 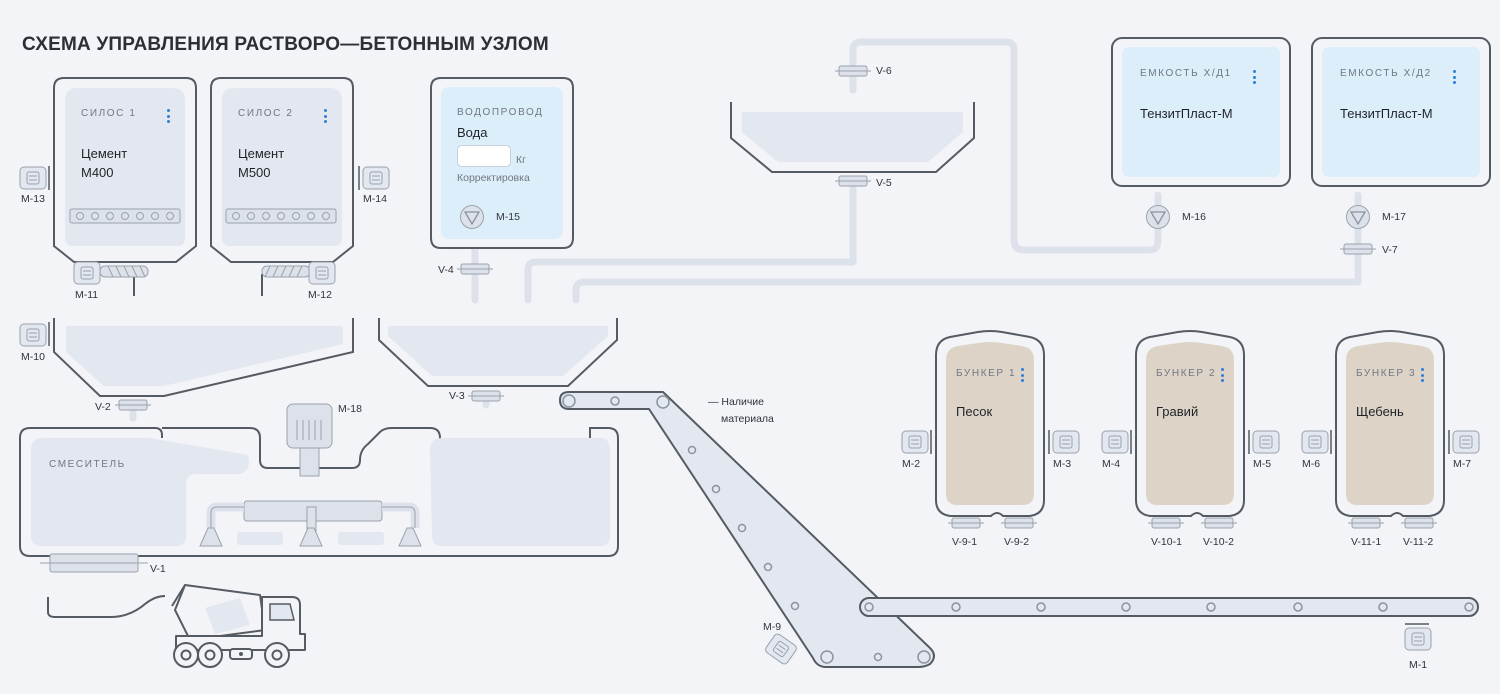 What do you see at coordinates (158, 569) in the screenshot?
I see `valve-v1-label: V-1` at bounding box center [158, 569].